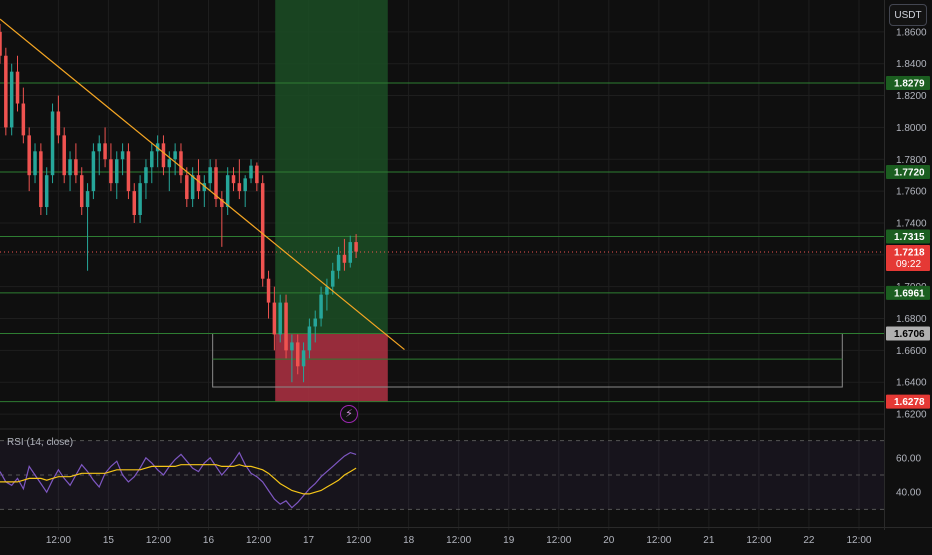  Describe the element at coordinates (911, 192) in the screenshot. I see `price-tick-label: 1.7600` at that location.